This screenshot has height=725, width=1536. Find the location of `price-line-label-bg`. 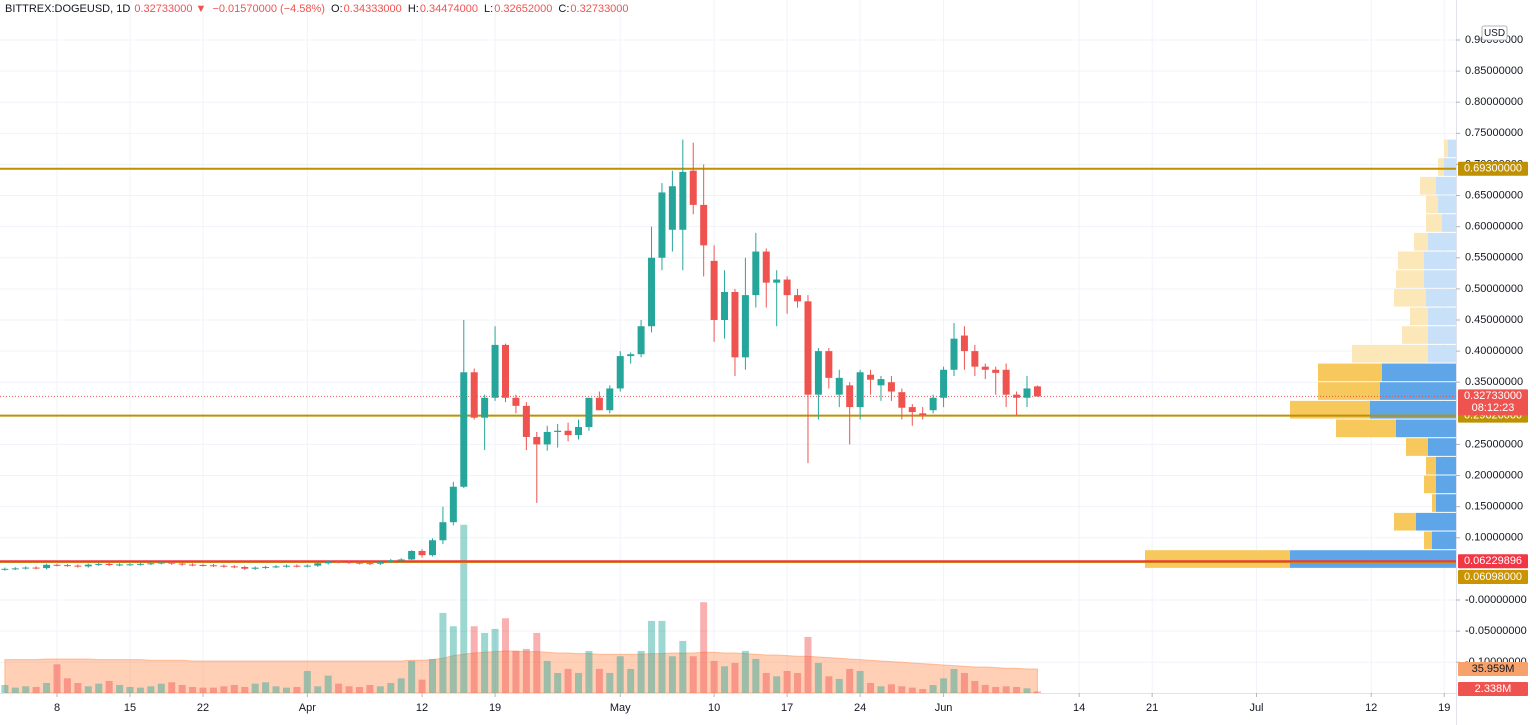

price-line-label-bg is located at coordinates (1493, 168).